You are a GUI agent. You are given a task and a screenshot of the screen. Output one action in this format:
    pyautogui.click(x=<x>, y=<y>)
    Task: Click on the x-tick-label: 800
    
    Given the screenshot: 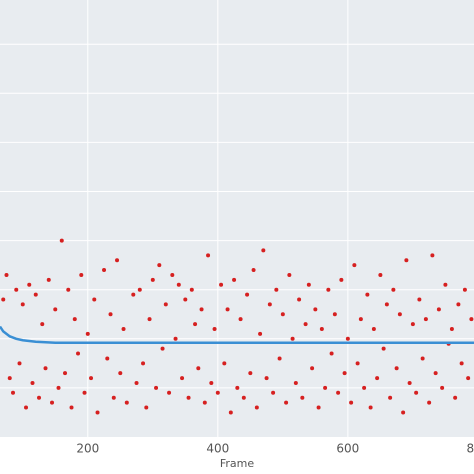 What is the action you would take?
    pyautogui.click(x=470, y=449)
    